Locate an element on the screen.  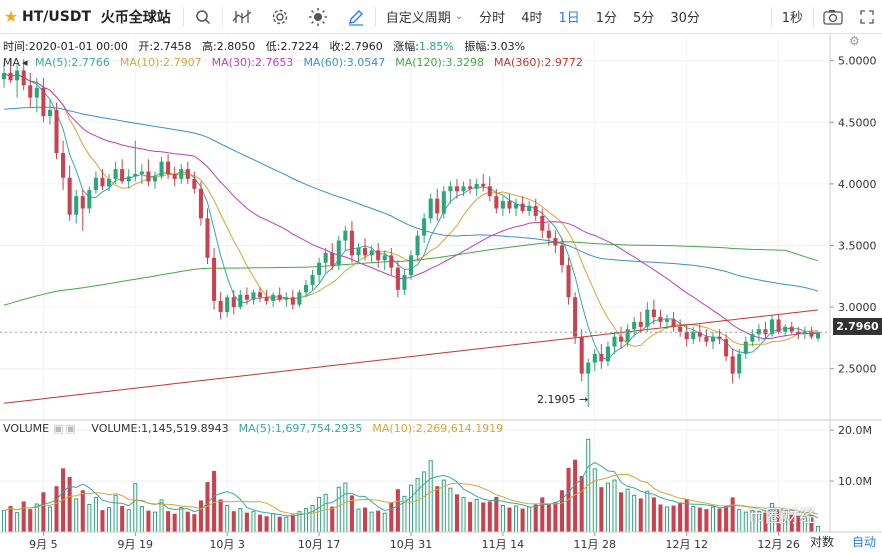
chart-settings-gear-icon: ⚙ is located at coordinates (854, 41).